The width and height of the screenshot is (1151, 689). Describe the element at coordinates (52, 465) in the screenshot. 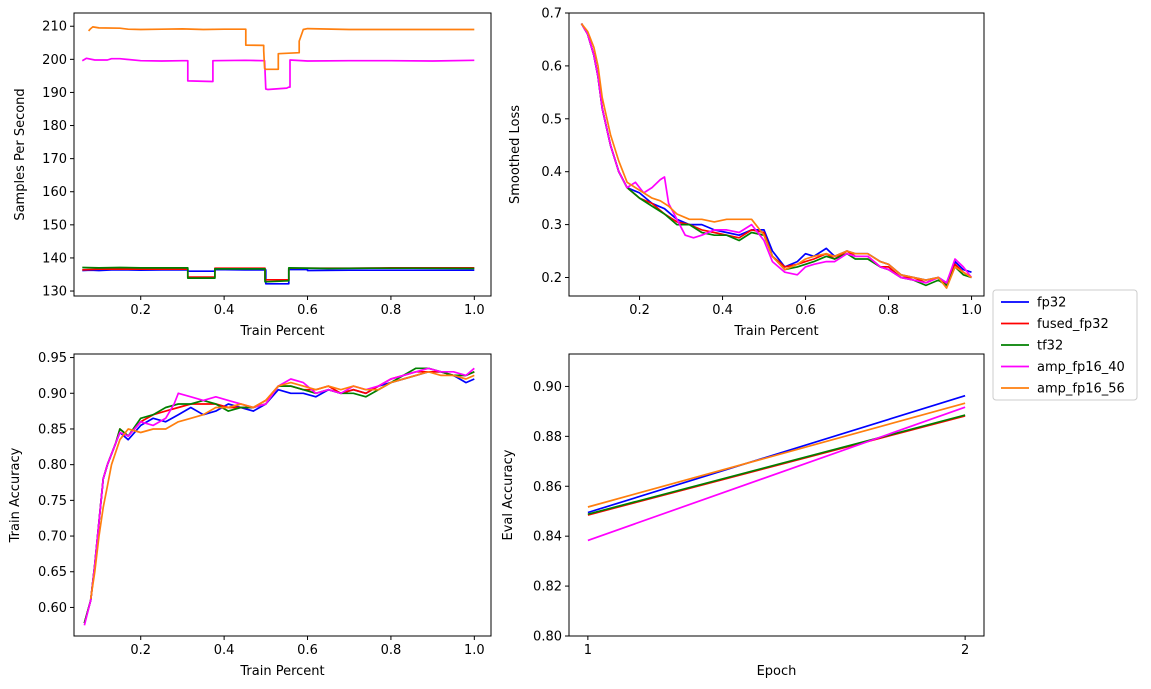

I see `chart-train_acc-y-tick-label: 0.80` at that location.